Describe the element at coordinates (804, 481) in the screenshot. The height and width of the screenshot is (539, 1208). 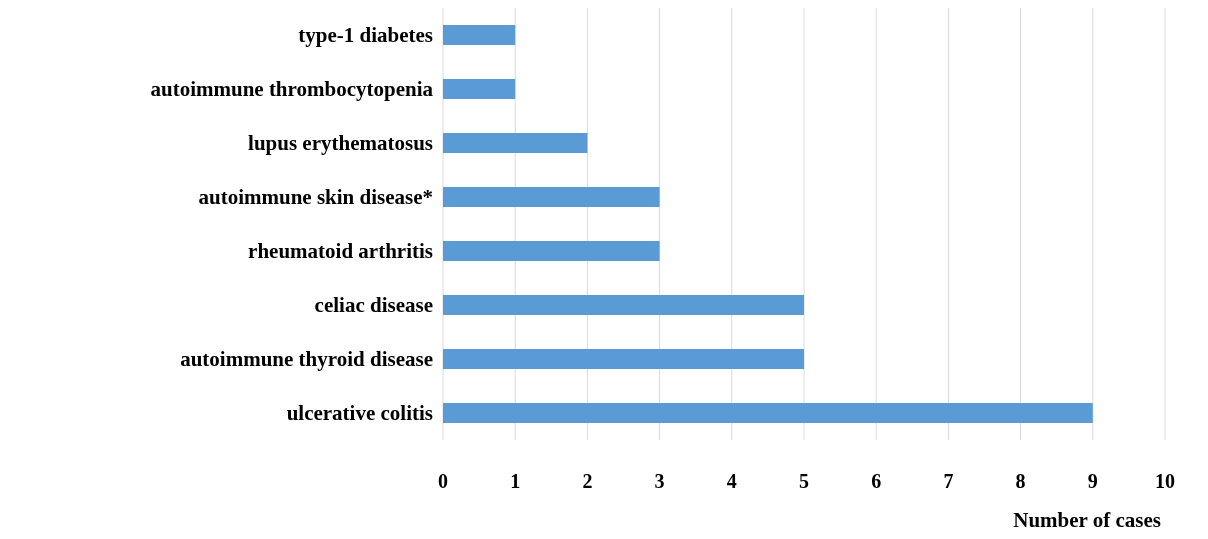
I see `x-tick-label: 5` at that location.